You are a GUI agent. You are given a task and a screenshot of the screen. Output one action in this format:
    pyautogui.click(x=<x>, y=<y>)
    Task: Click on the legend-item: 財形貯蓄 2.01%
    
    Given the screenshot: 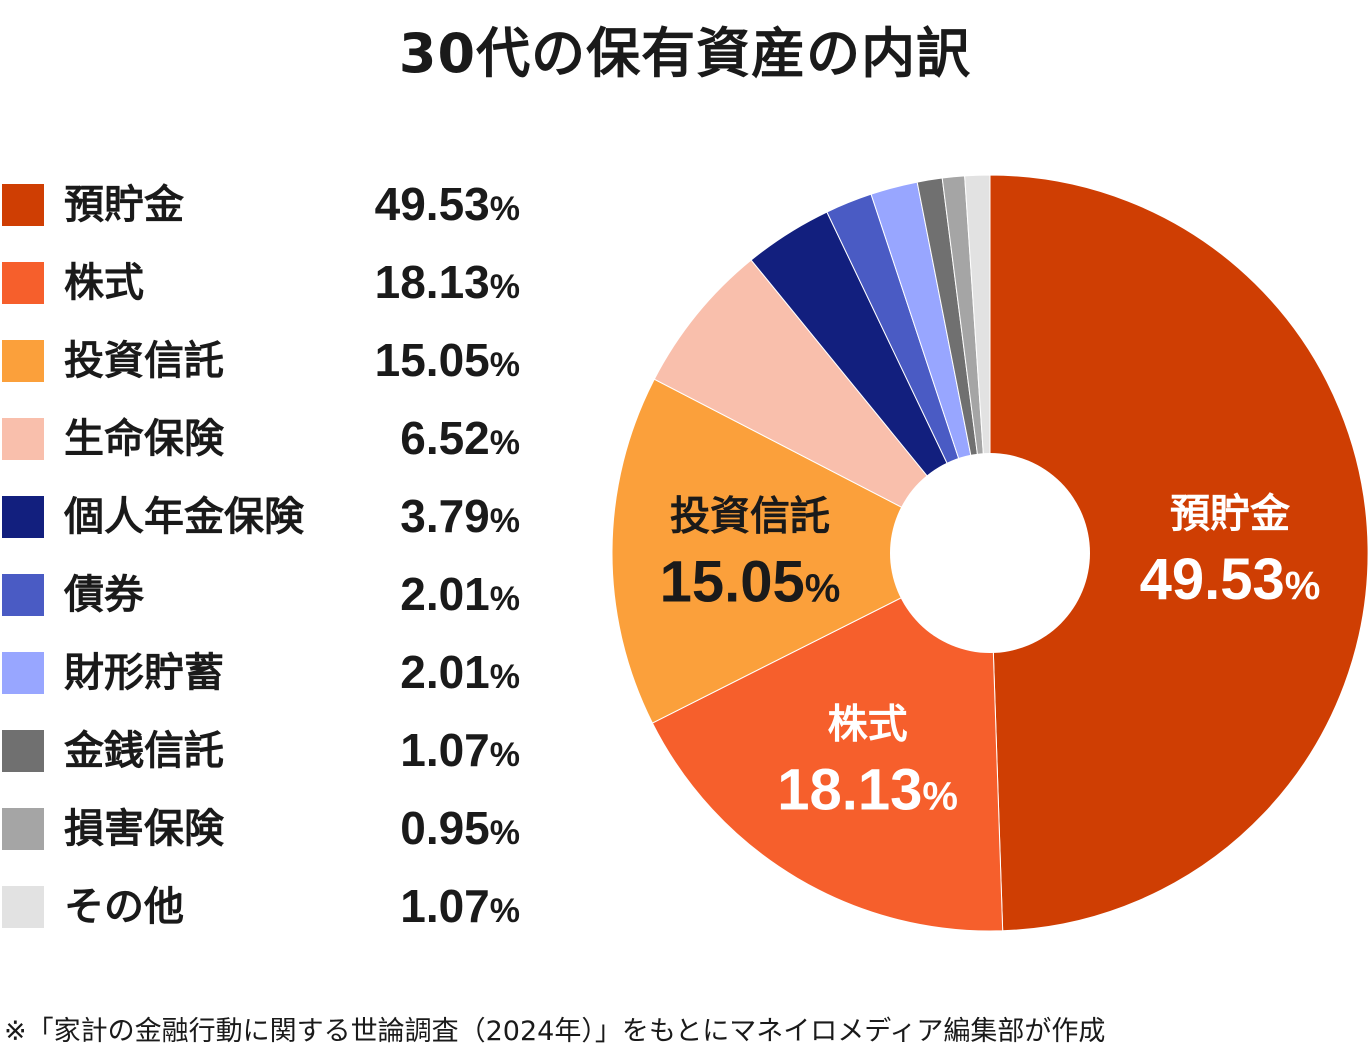 What is the action you would take?
    pyautogui.click(x=280, y=675)
    